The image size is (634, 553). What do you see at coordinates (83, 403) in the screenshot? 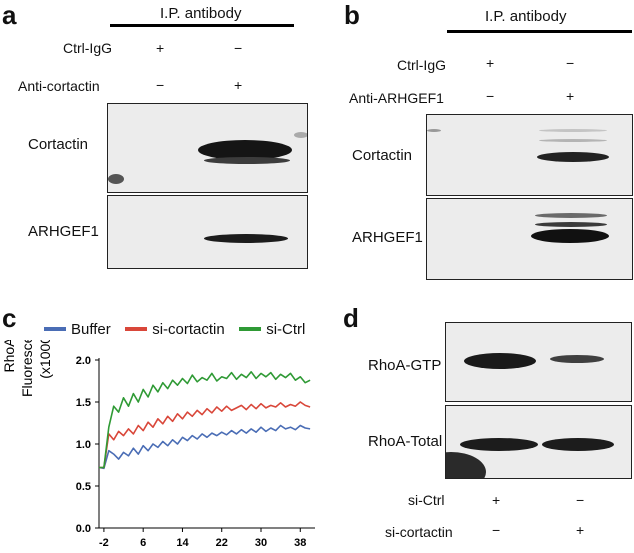
I see `y-tick-label: 1.5` at bounding box center [83, 403].